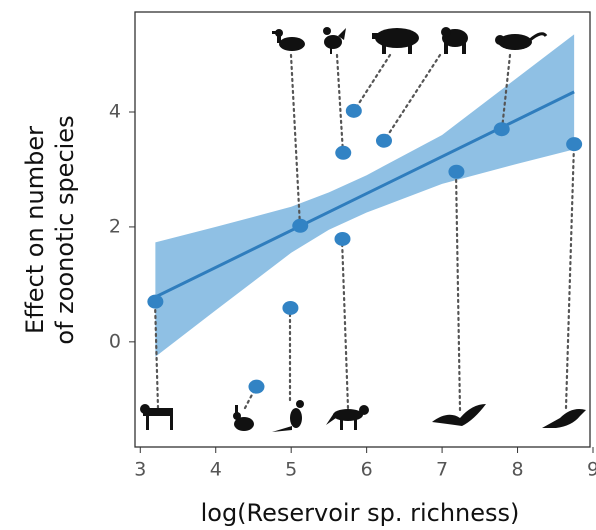  What do you see at coordinates (334, 40) in the screenshot?
I see `chicken-icon` at bounding box center [334, 40].